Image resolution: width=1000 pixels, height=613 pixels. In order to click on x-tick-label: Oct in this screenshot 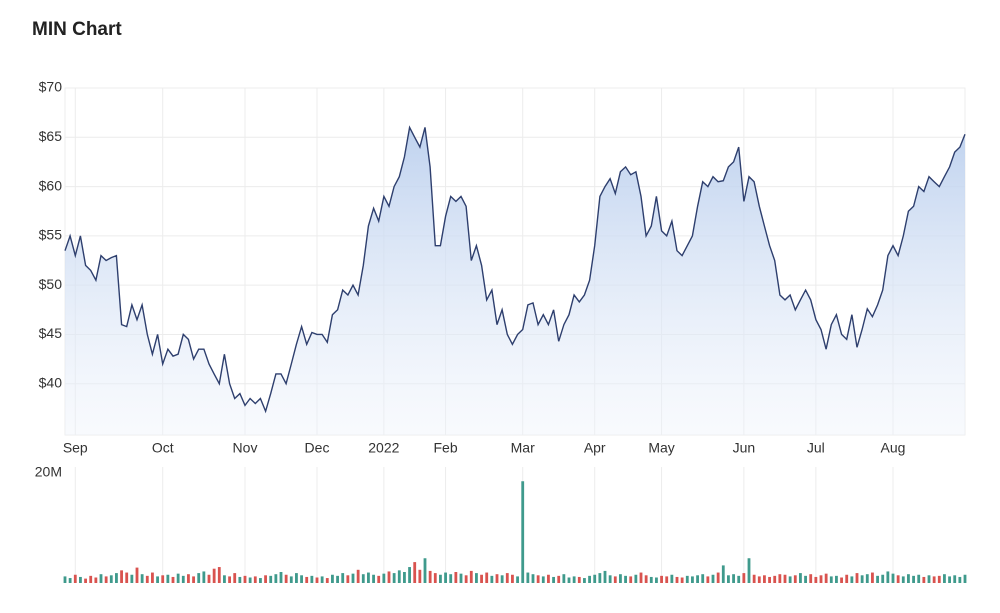, I will do `click(163, 448)`.